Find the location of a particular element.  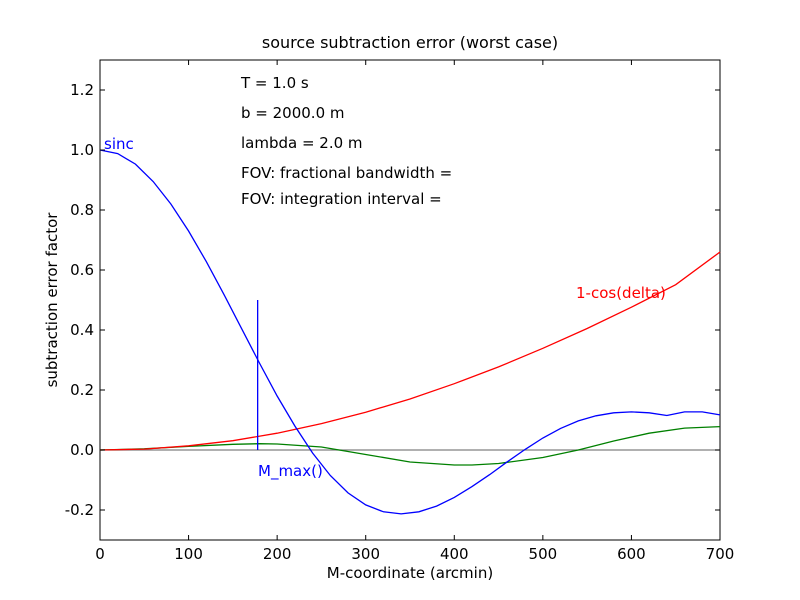

x-tick-label: 200 is located at coordinates (277, 554).